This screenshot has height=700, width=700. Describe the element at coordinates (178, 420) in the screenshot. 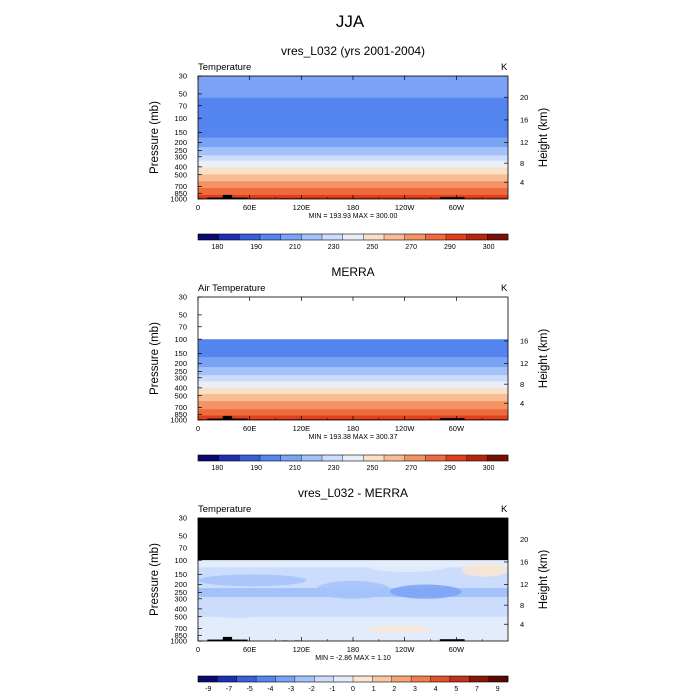

I see `y-tick-label: 1000` at that location.